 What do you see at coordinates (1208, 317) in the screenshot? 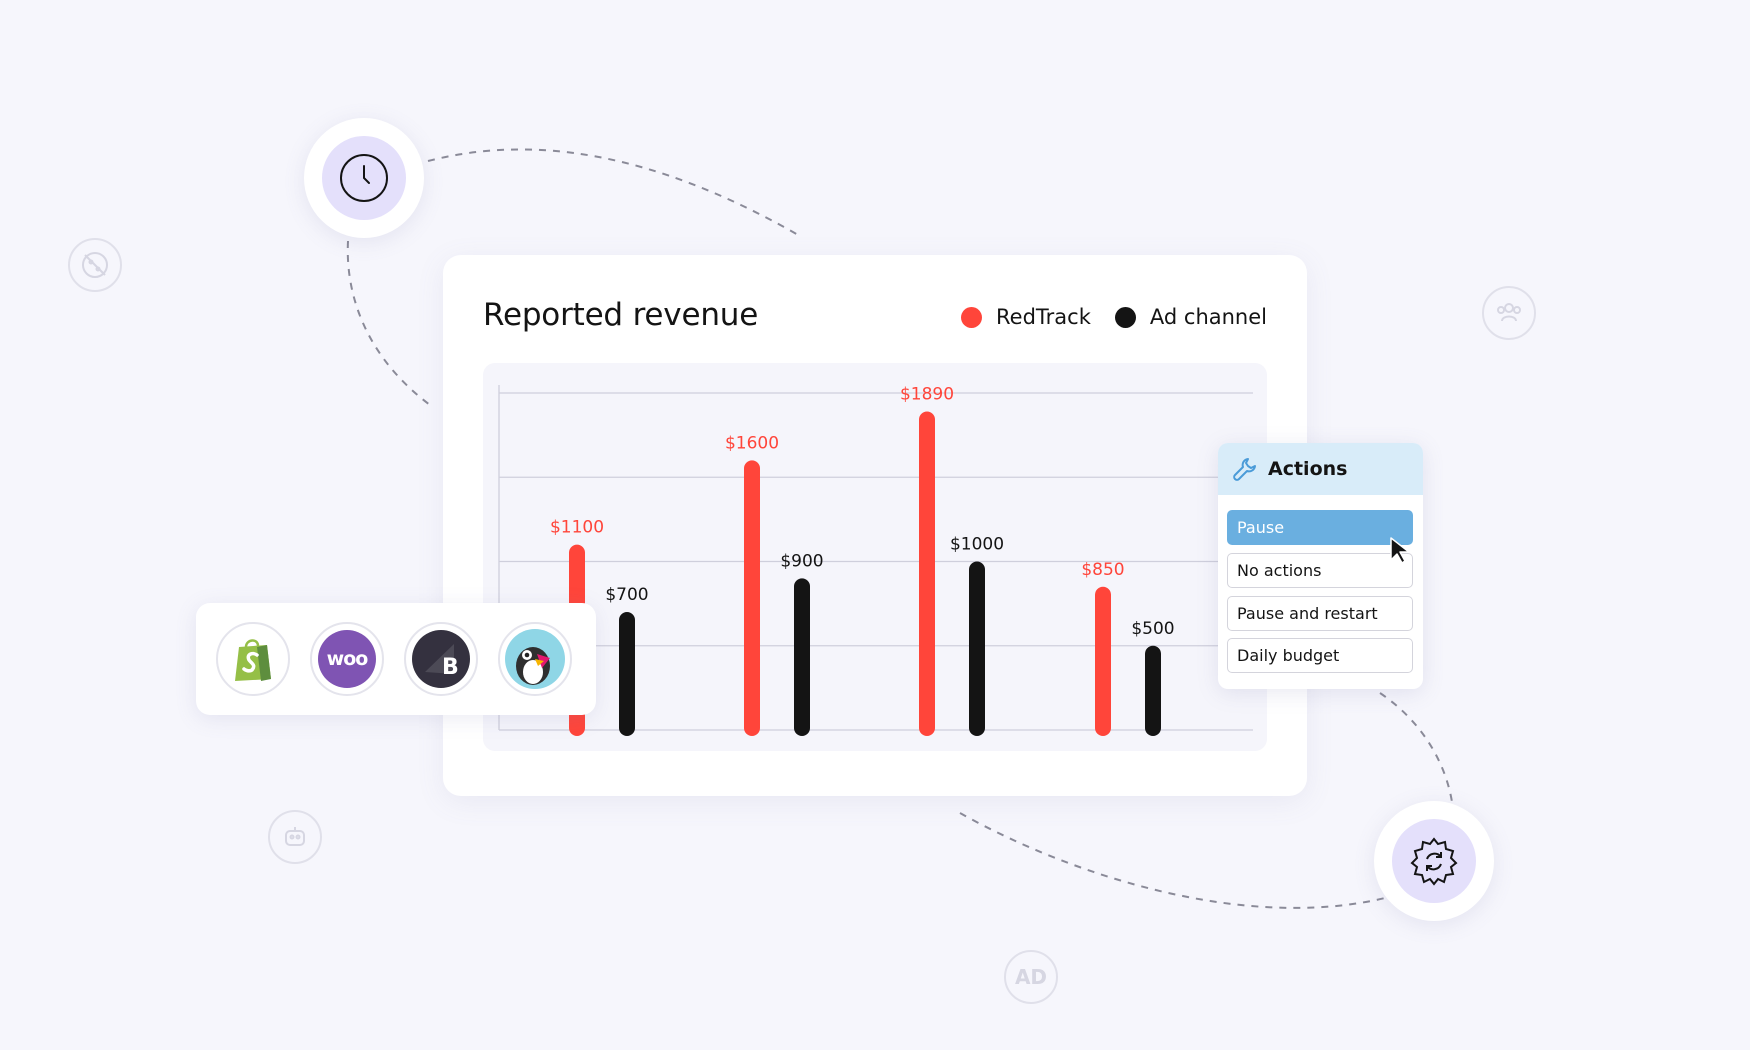
I see `legend-label-ad-channel: Ad channel` at bounding box center [1208, 317].